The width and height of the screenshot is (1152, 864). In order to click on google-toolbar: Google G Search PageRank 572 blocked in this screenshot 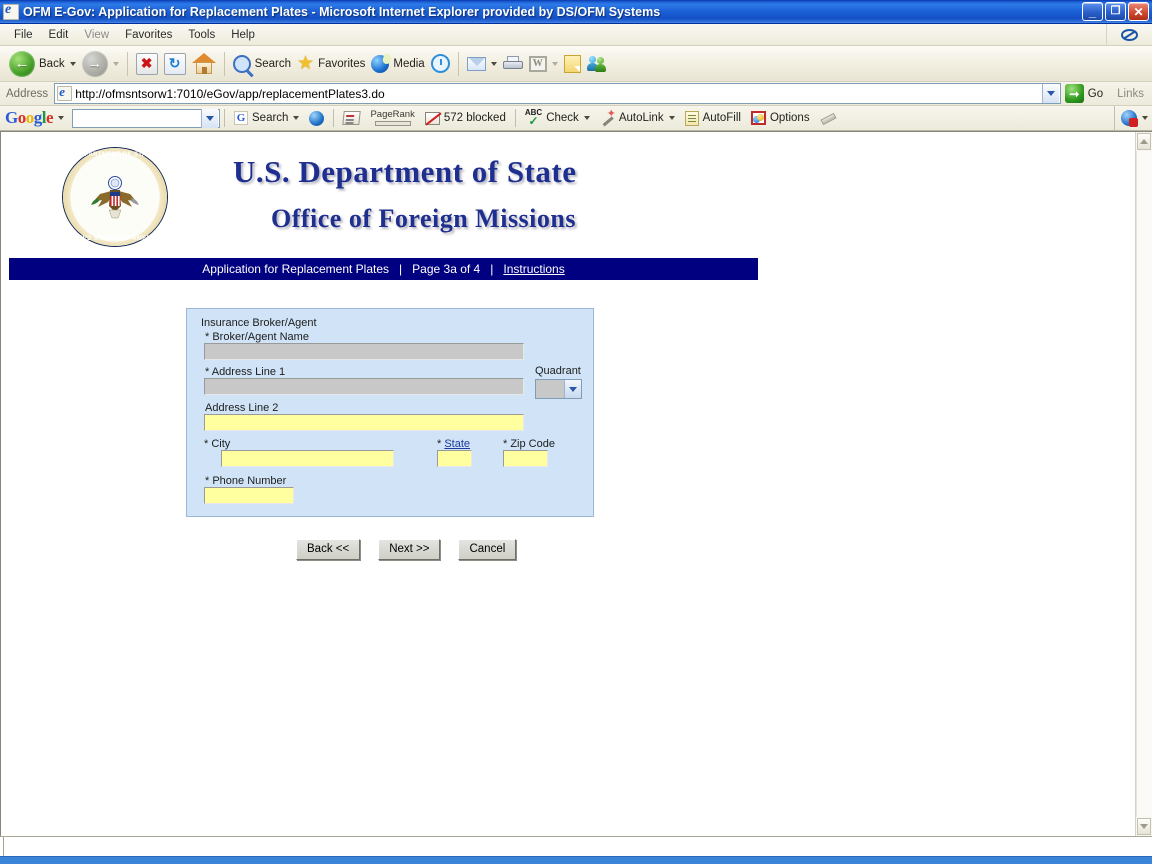, I will do `click(576, 118)`.